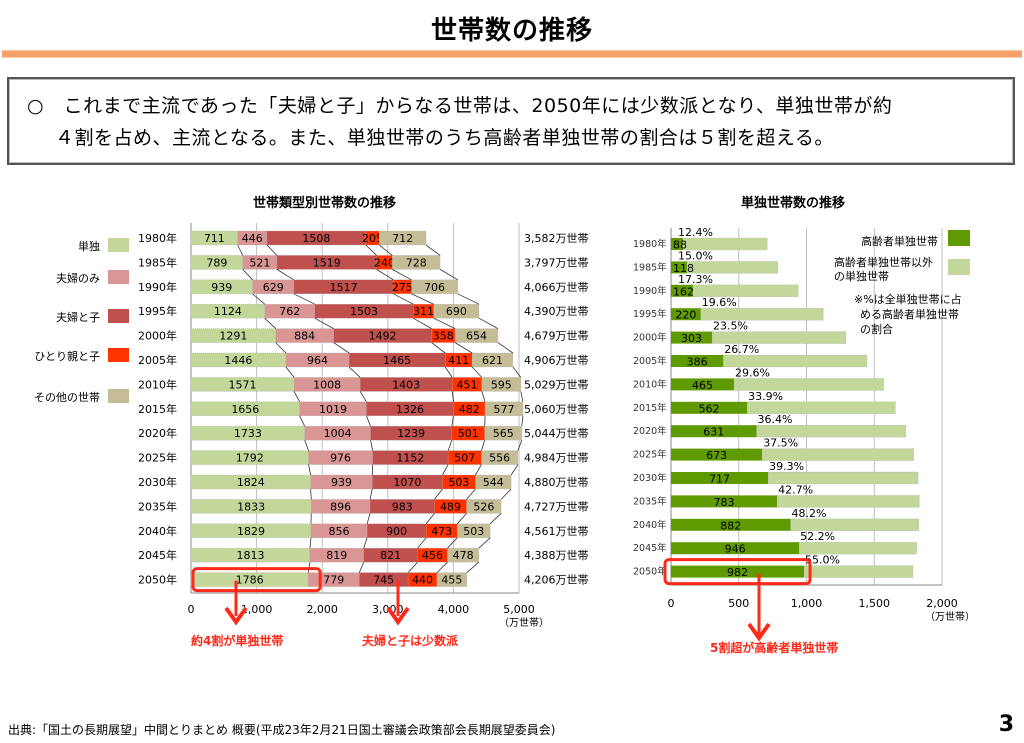 This screenshot has width=1024, height=743. I want to click on total-label: 3,797万世帯, so click(556, 262).